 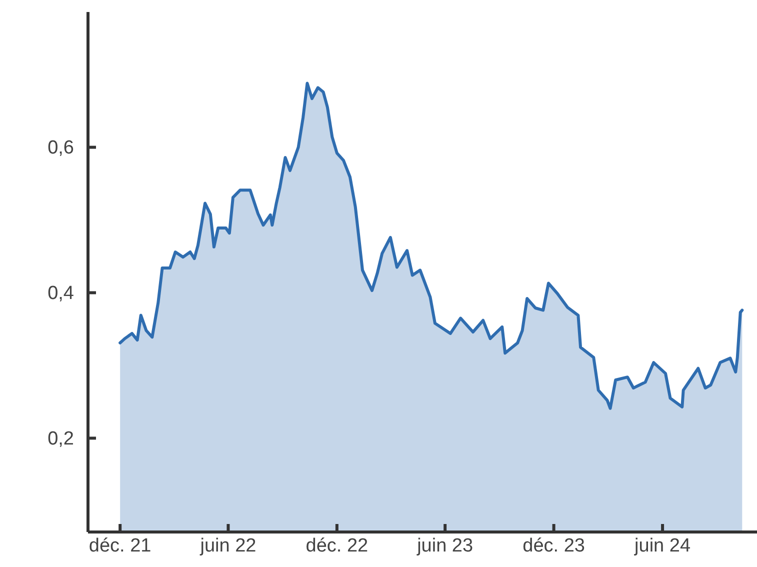 What do you see at coordinates (227, 545) in the screenshot?
I see `x-tick-label: juin 22` at bounding box center [227, 545].